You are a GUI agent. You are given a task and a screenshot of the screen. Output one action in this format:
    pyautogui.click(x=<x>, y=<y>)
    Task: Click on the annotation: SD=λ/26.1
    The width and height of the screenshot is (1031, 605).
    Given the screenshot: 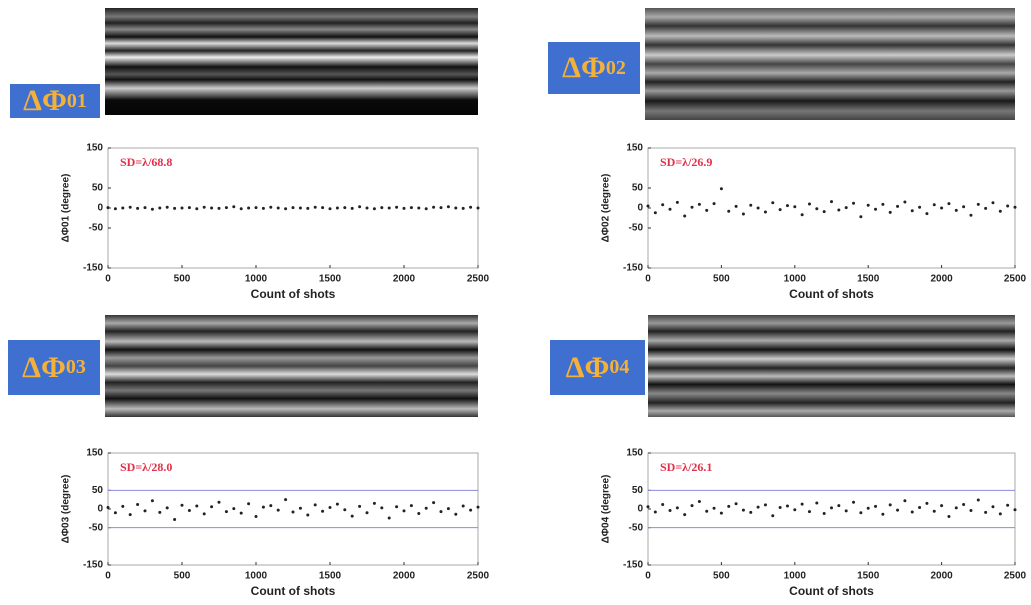 What is the action you would take?
    pyautogui.click(x=686, y=467)
    